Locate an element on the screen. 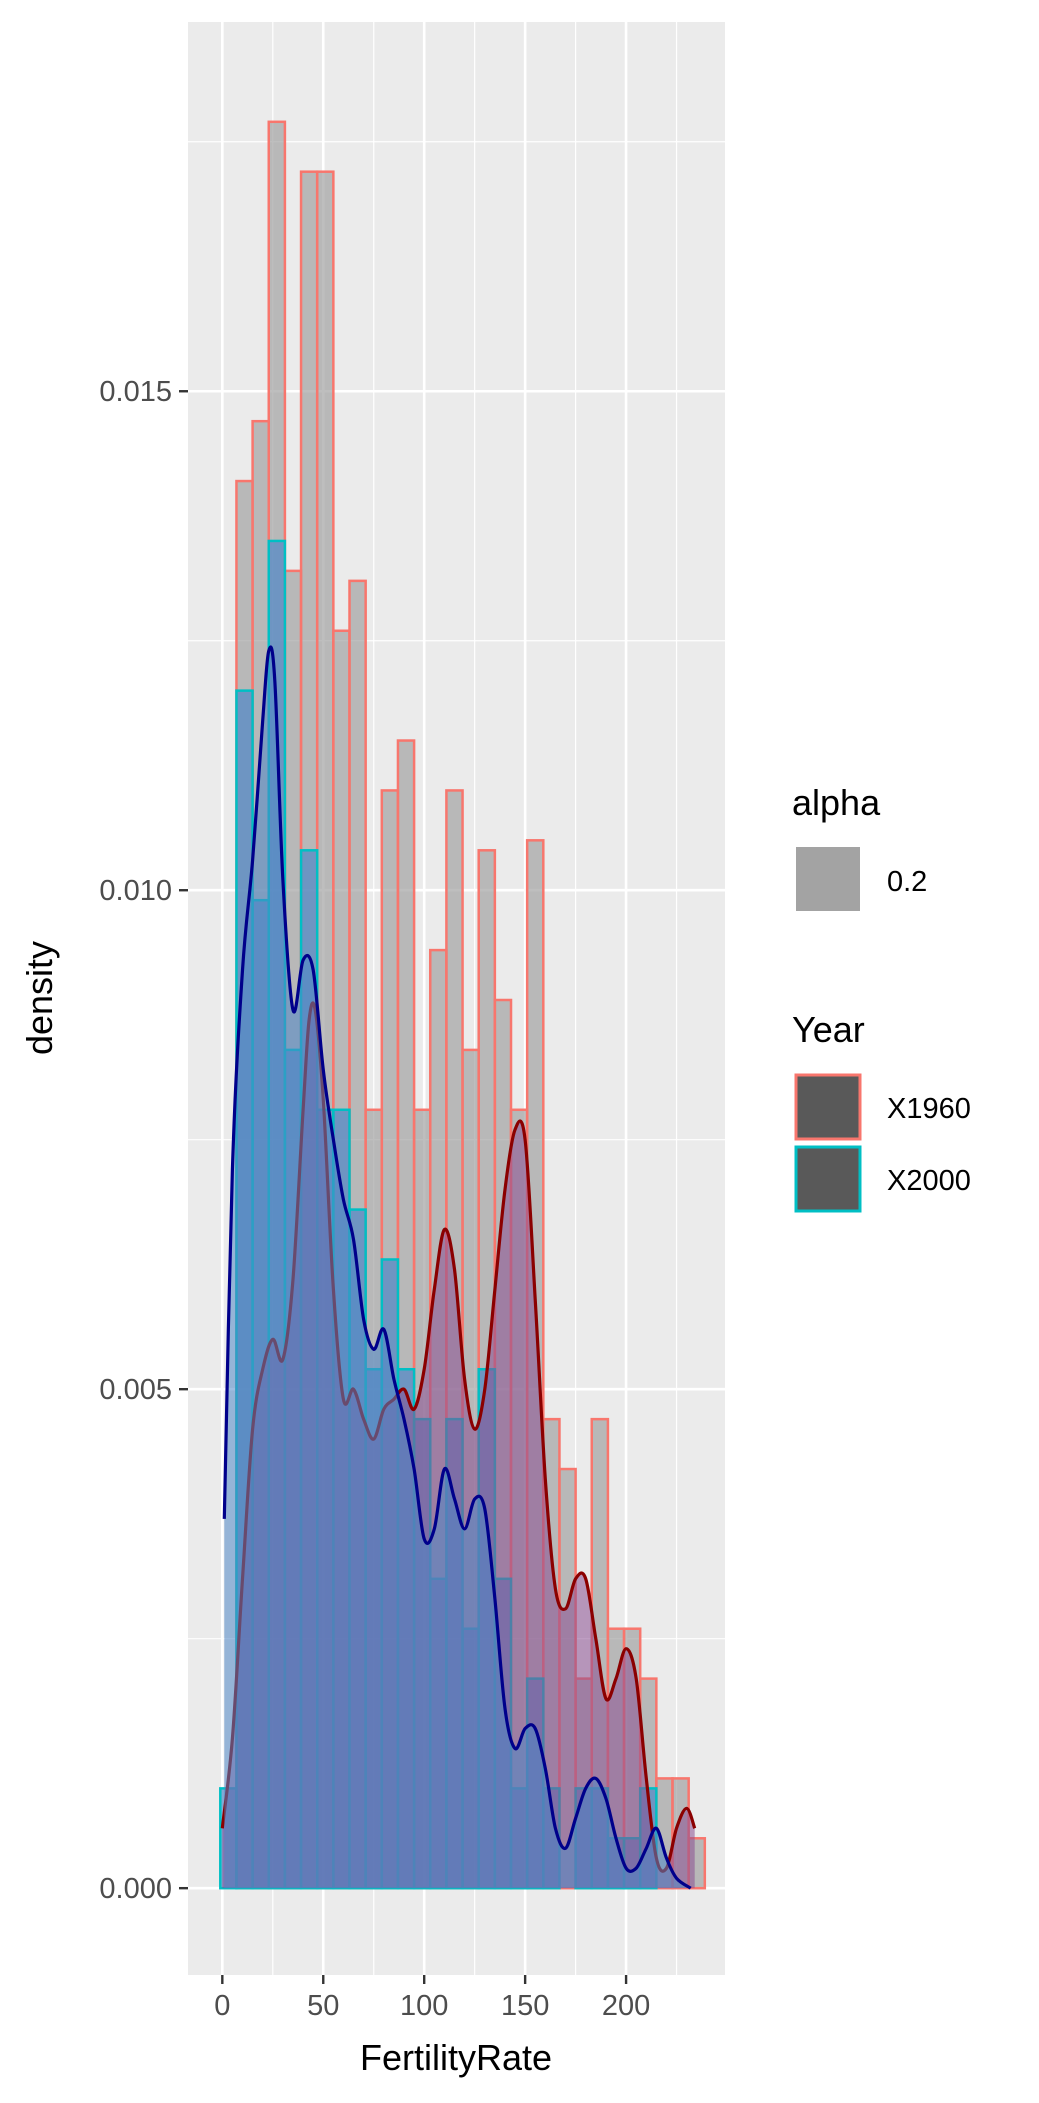  x-axis-title: FertilityRate is located at coordinates (456, 2057).